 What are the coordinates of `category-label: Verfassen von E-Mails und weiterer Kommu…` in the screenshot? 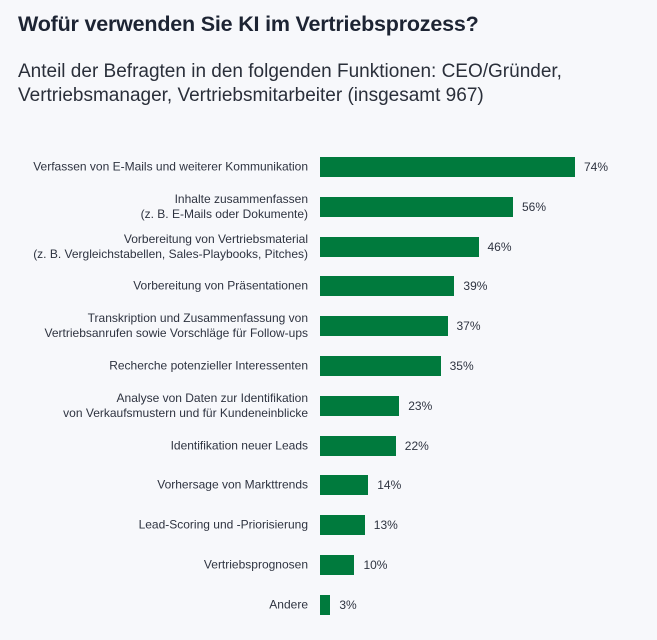 It's located at (170, 167).